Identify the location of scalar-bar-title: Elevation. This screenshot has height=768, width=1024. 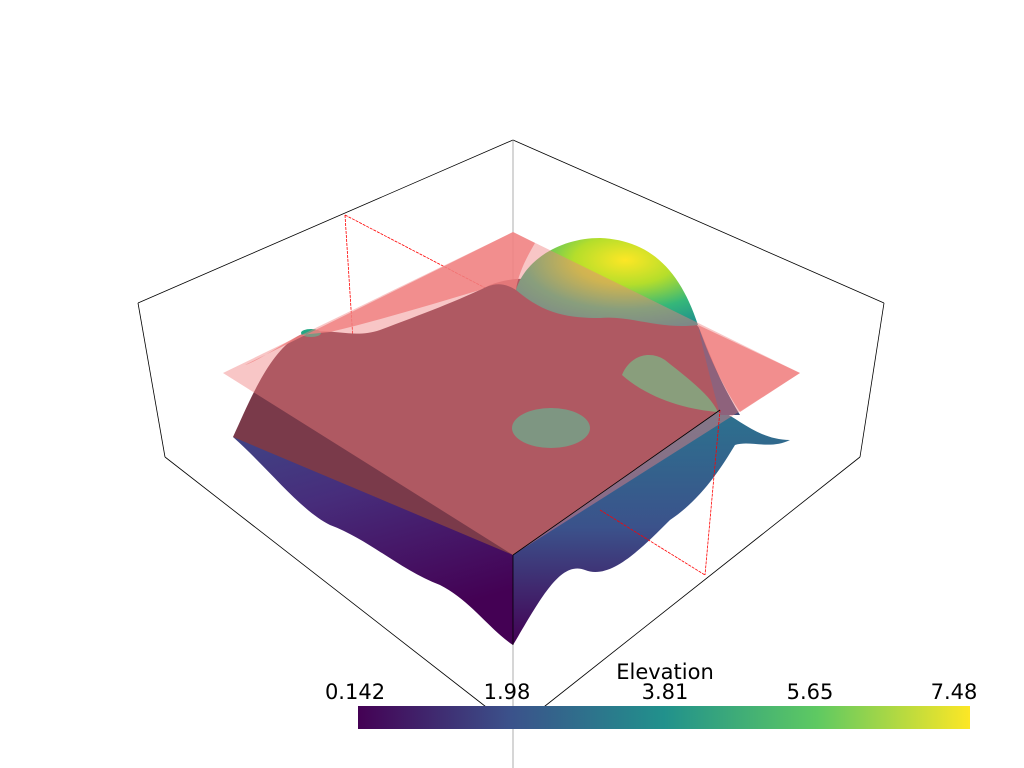
(665, 672).